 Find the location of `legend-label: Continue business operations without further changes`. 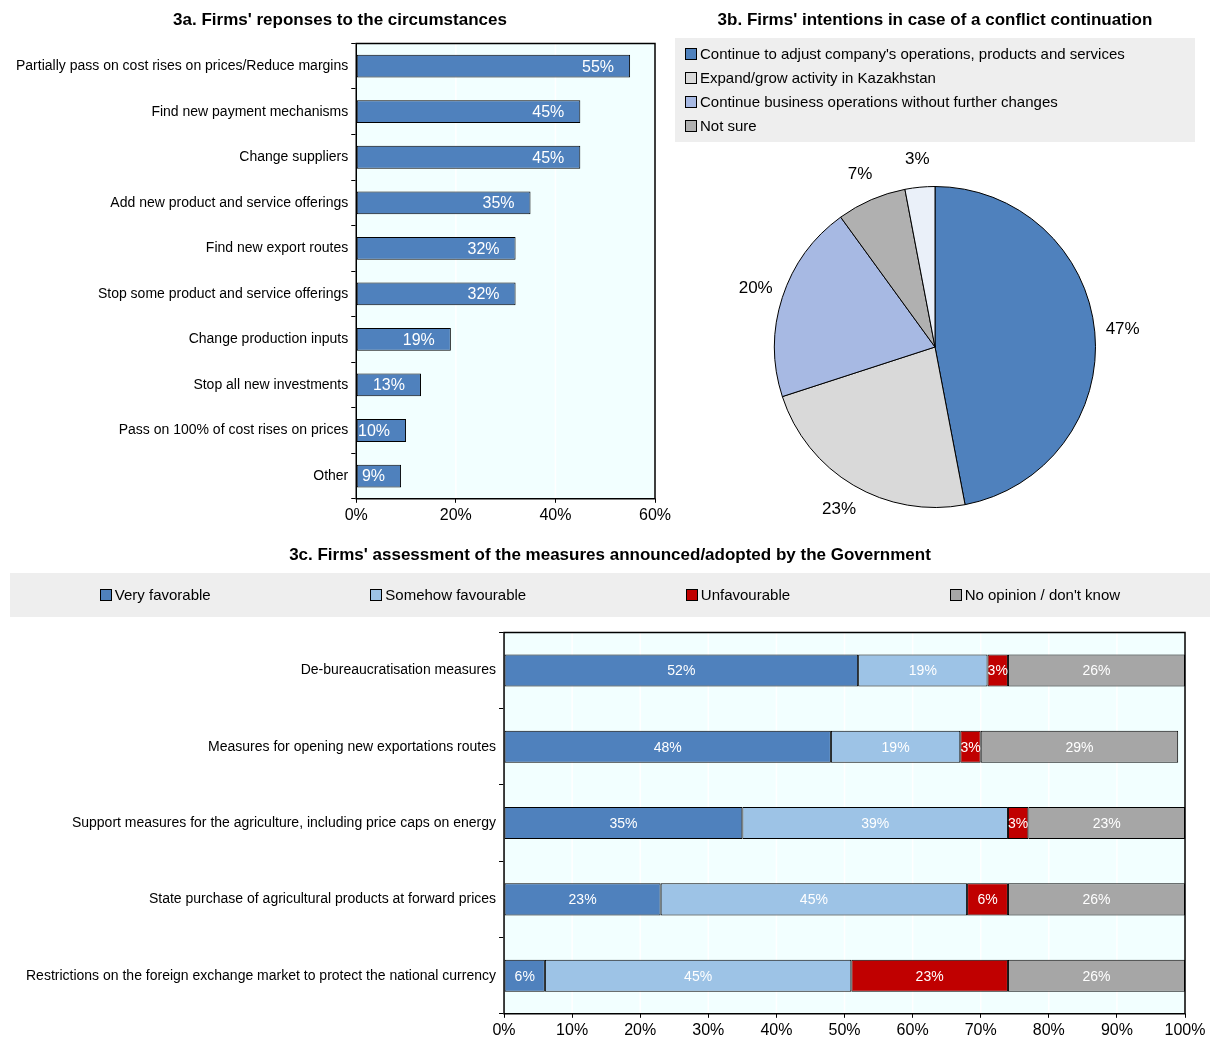

legend-label: Continue business operations without further changes is located at coordinates (879, 102).